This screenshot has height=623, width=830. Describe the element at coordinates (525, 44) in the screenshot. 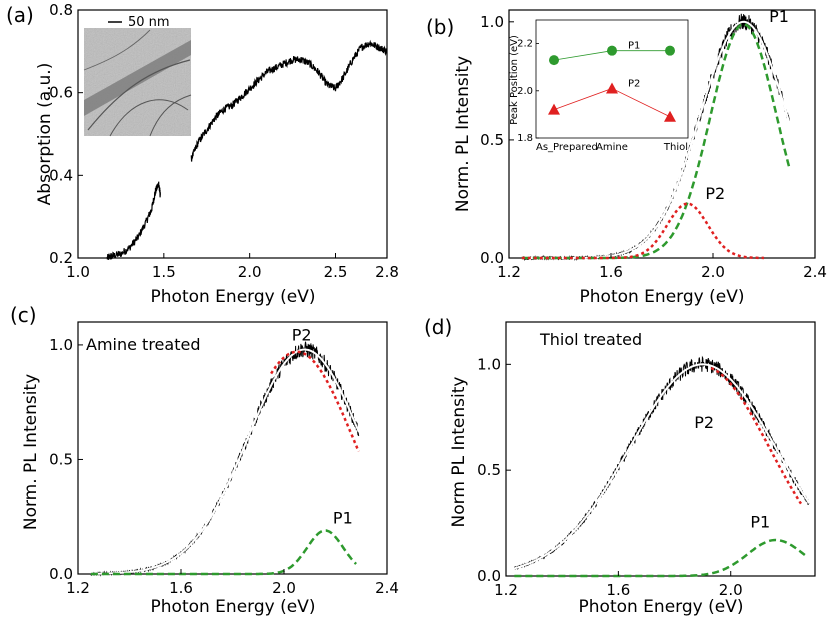

I see `inset-y-tick-label: 2.2` at that location.